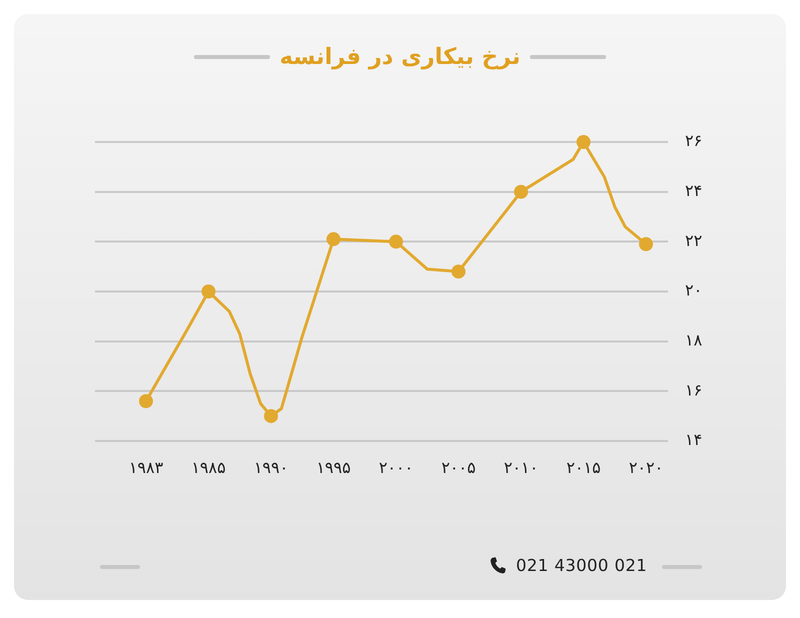 Image resolution: width=800 pixels, height=618 pixels. I want to click on y-tick-label: ۲۲, so click(693, 240).